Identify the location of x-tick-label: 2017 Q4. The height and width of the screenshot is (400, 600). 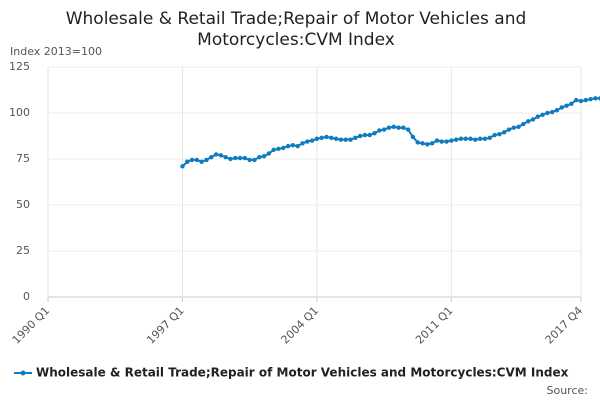
(564, 325).